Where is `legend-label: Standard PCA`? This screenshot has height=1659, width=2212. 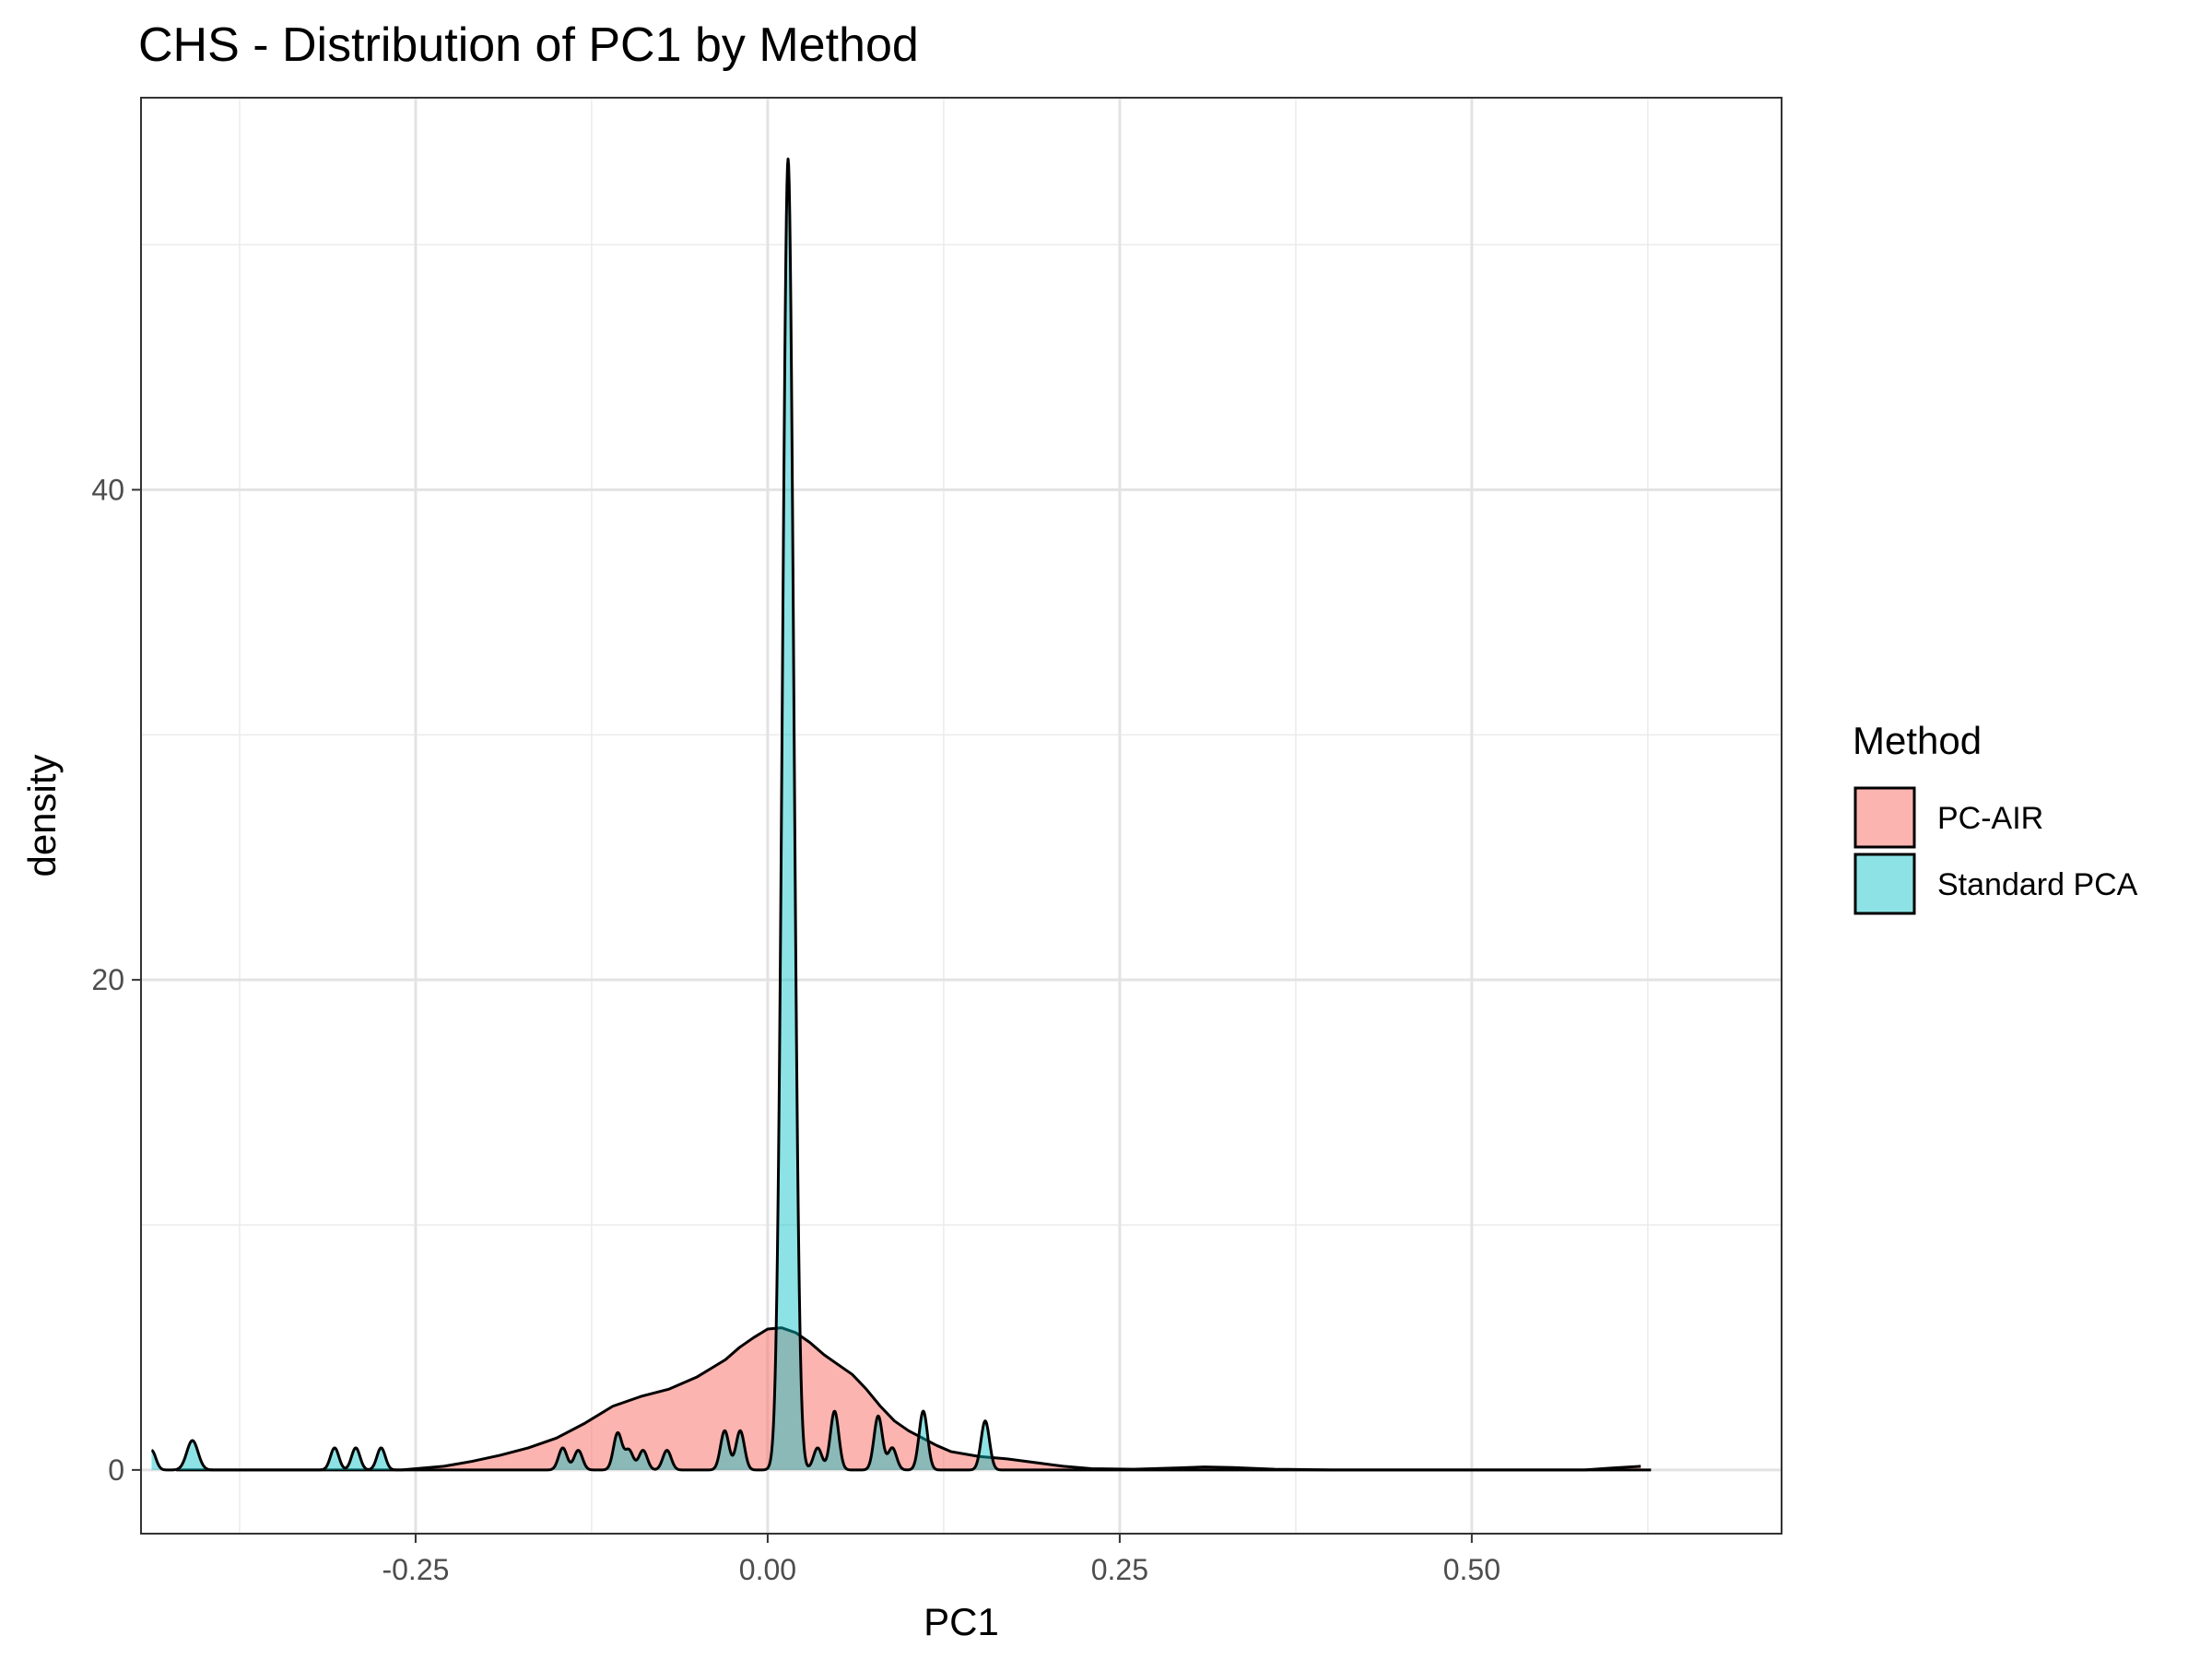 legend-label: Standard PCA is located at coordinates (2037, 884).